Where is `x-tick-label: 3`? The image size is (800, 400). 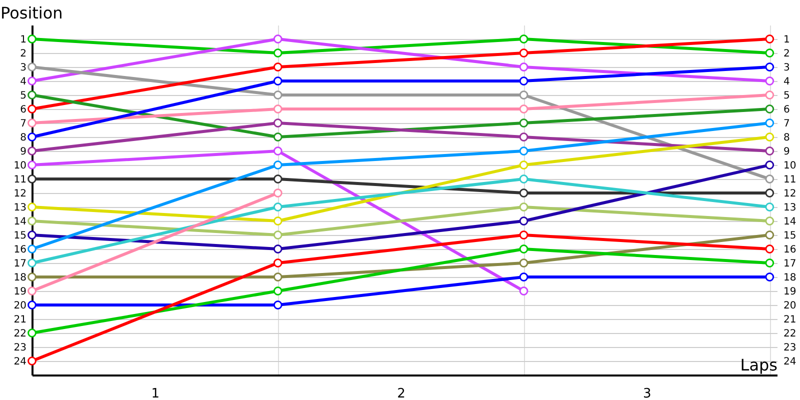 x-tick-label: 3 is located at coordinates (647, 393).